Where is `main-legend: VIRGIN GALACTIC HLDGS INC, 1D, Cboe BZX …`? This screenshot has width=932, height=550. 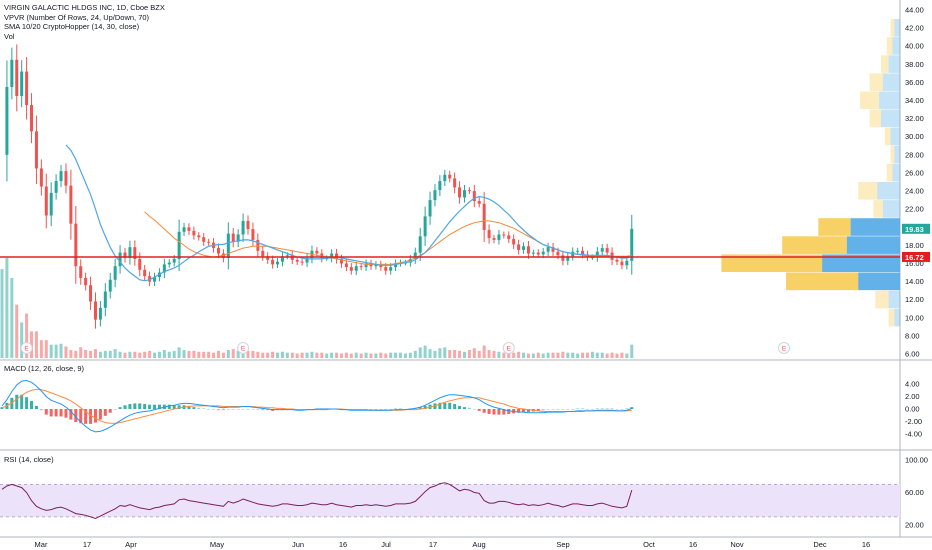
main-legend: VIRGIN GALACTIC HLDGS INC, 1D, Cboe BZX … is located at coordinates (84, 22).